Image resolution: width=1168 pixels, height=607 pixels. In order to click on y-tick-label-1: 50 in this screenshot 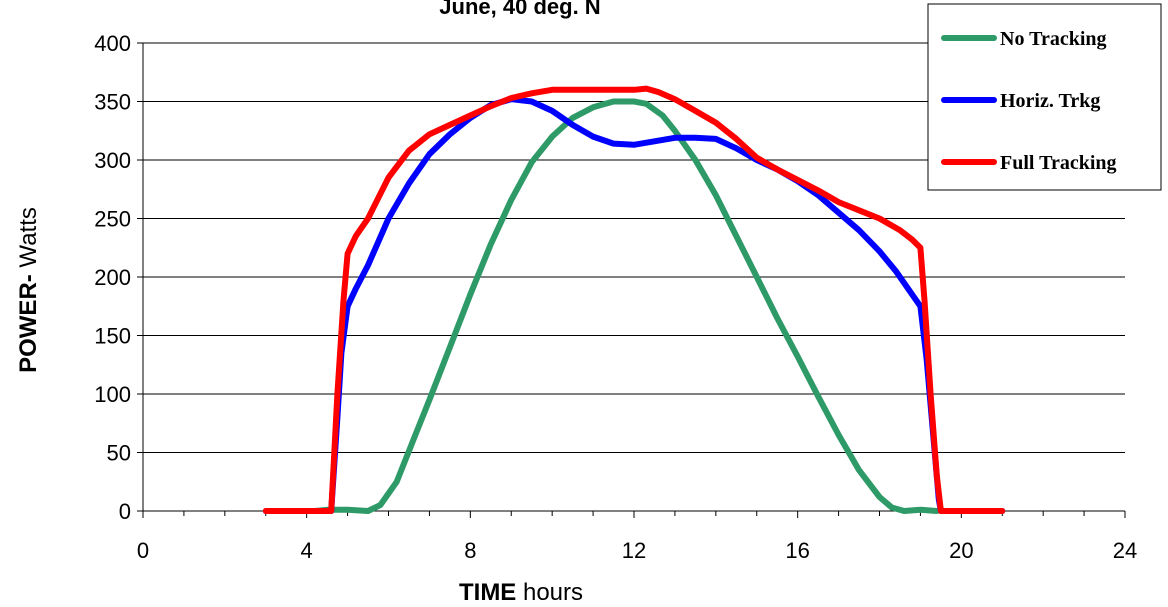, I will do `click(119, 453)`.